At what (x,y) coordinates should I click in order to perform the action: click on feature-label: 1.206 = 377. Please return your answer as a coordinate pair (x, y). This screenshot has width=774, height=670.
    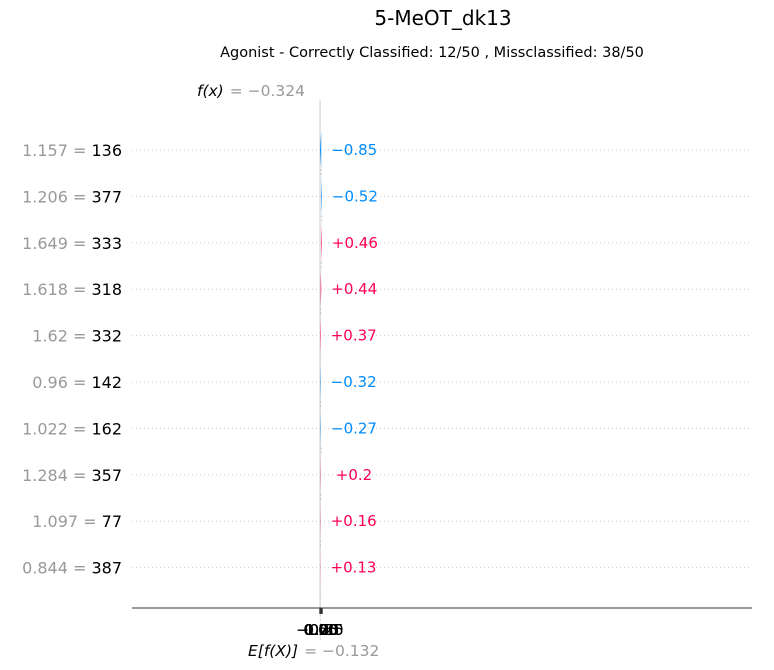
    Looking at the image, I should click on (72, 196).